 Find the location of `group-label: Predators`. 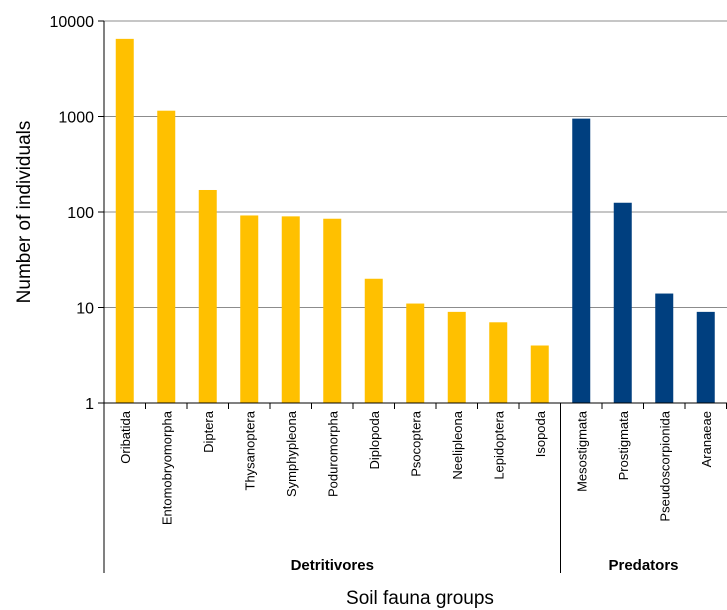

group-label: Predators is located at coordinates (643, 565).